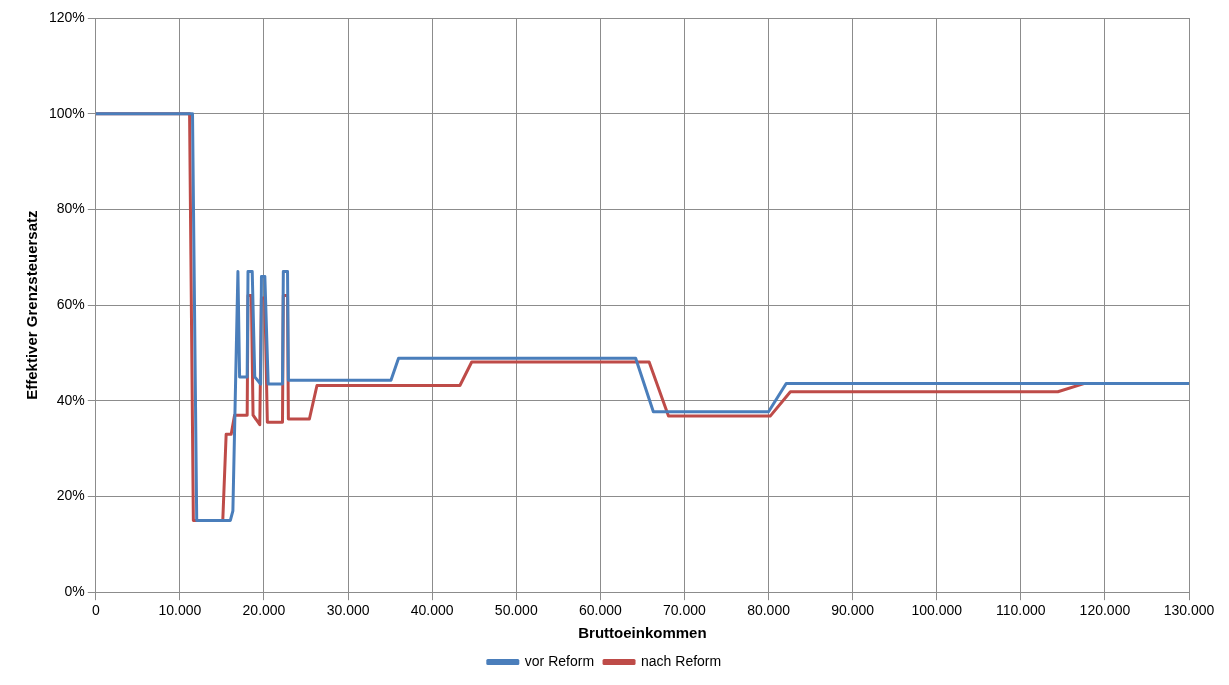  Describe the element at coordinates (1105, 610) in the screenshot. I see `x-tick-label: 120.000` at that location.